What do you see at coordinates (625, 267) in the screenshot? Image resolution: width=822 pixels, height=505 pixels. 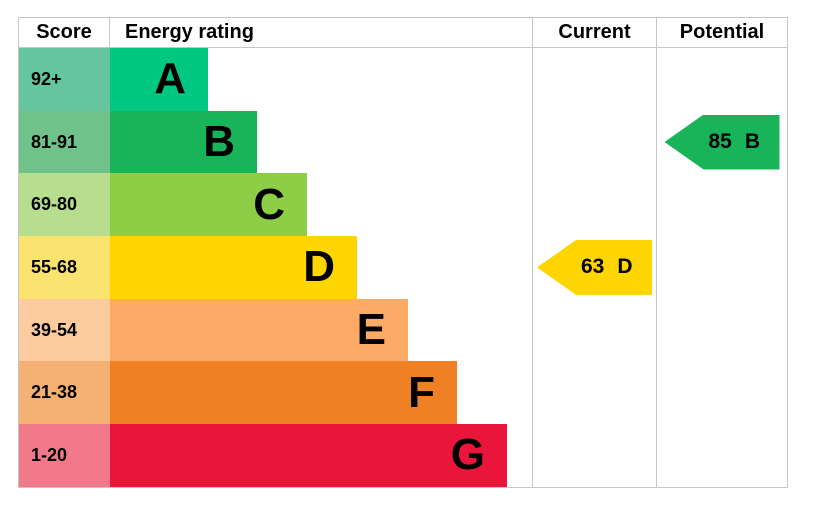 I see `current-band-letter: D` at bounding box center [625, 267].